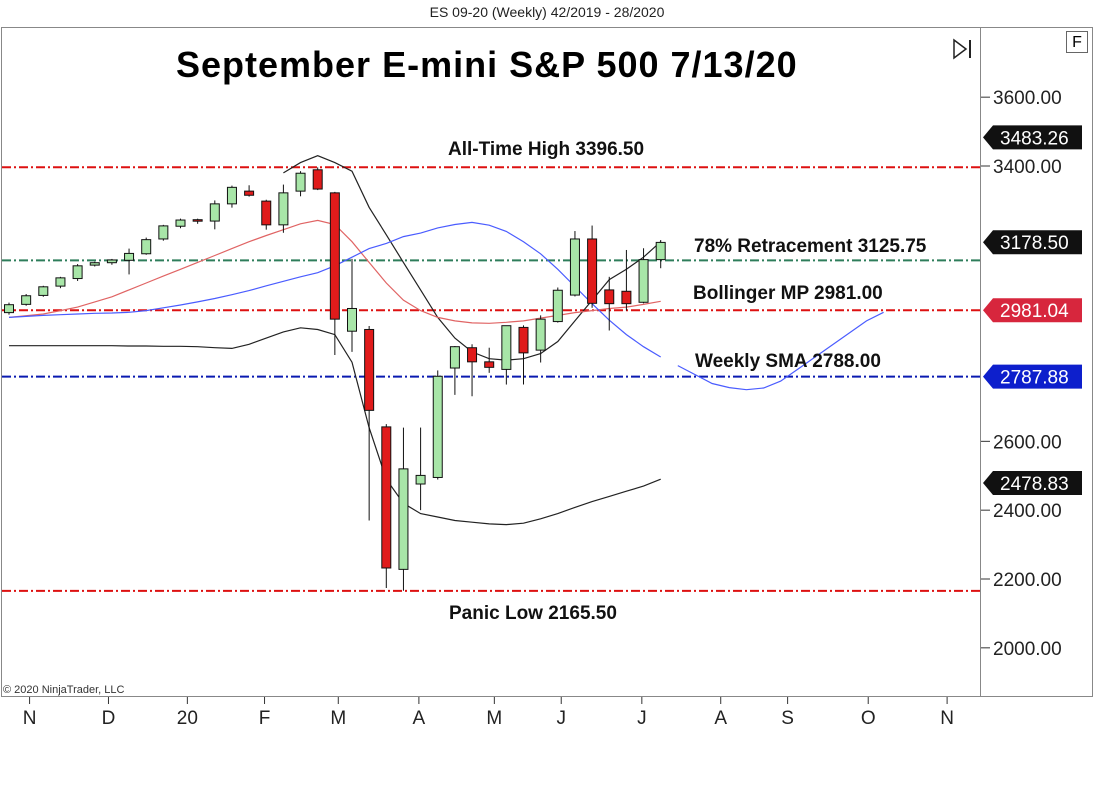  I want to click on level-label-retracement: 78% Retracement 3125.75, so click(810, 246).